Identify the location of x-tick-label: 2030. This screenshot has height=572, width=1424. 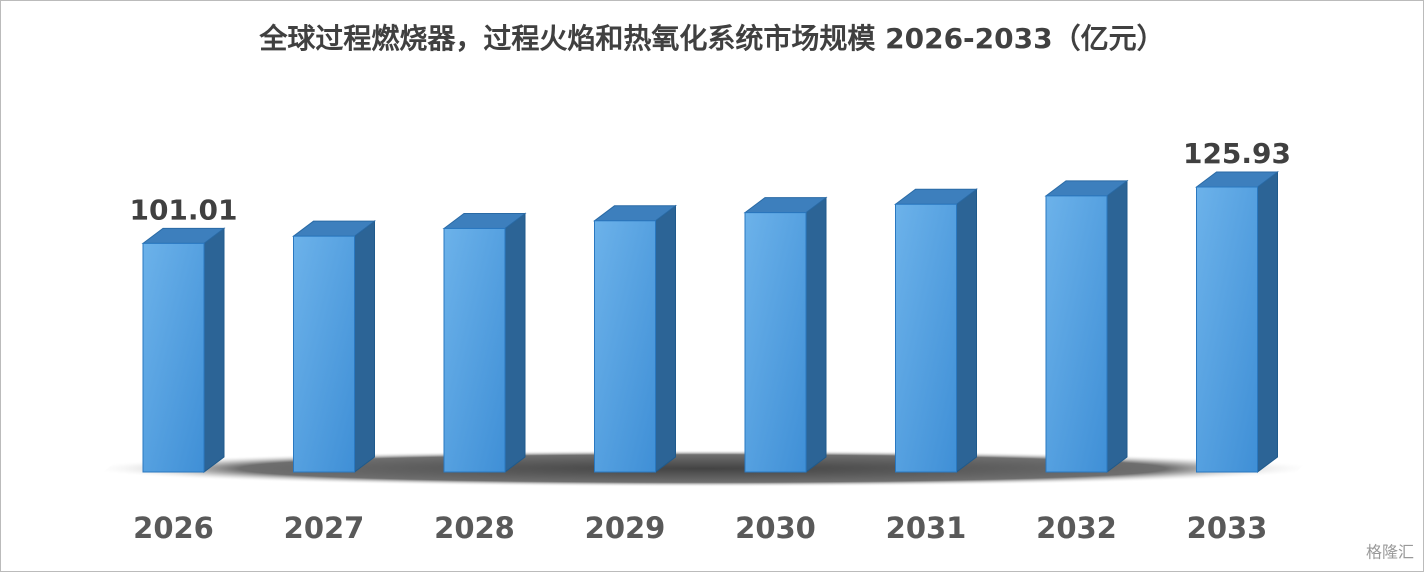
(775, 528).